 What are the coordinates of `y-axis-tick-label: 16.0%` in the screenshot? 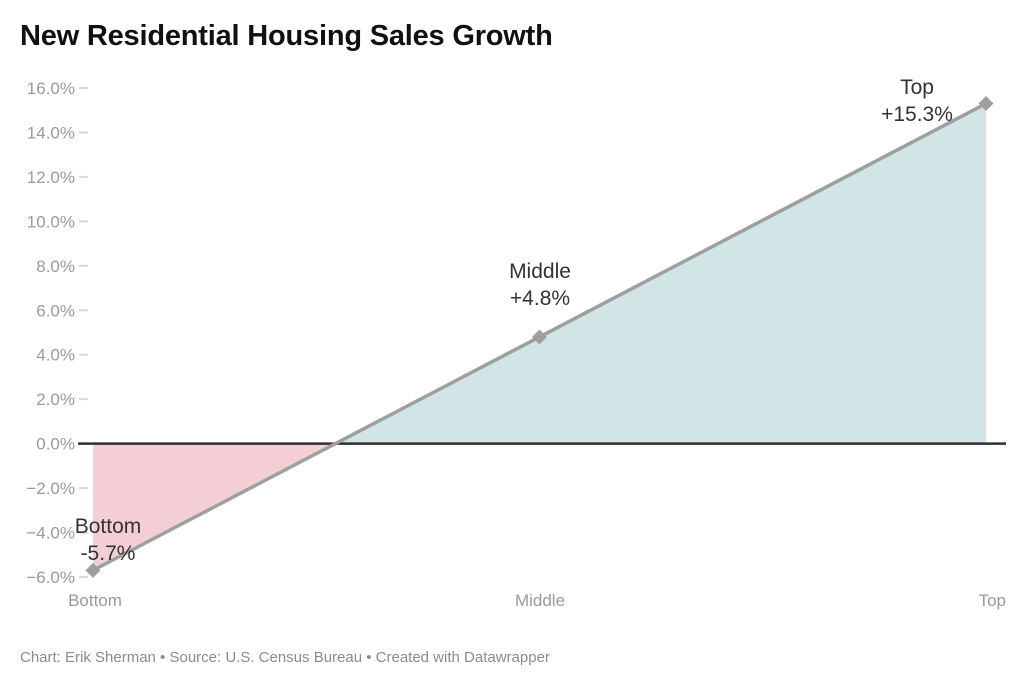 It's located at (51, 88).